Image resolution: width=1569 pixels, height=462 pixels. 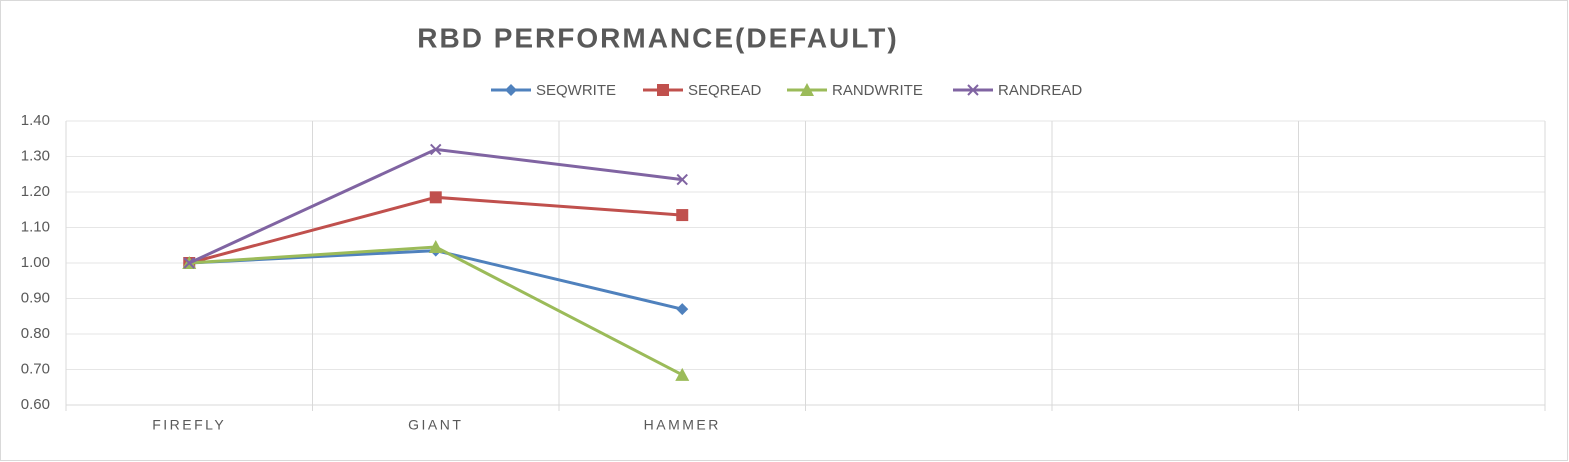 What do you see at coordinates (35, 297) in the screenshot?
I see `y-tick-label: 0.90` at bounding box center [35, 297].